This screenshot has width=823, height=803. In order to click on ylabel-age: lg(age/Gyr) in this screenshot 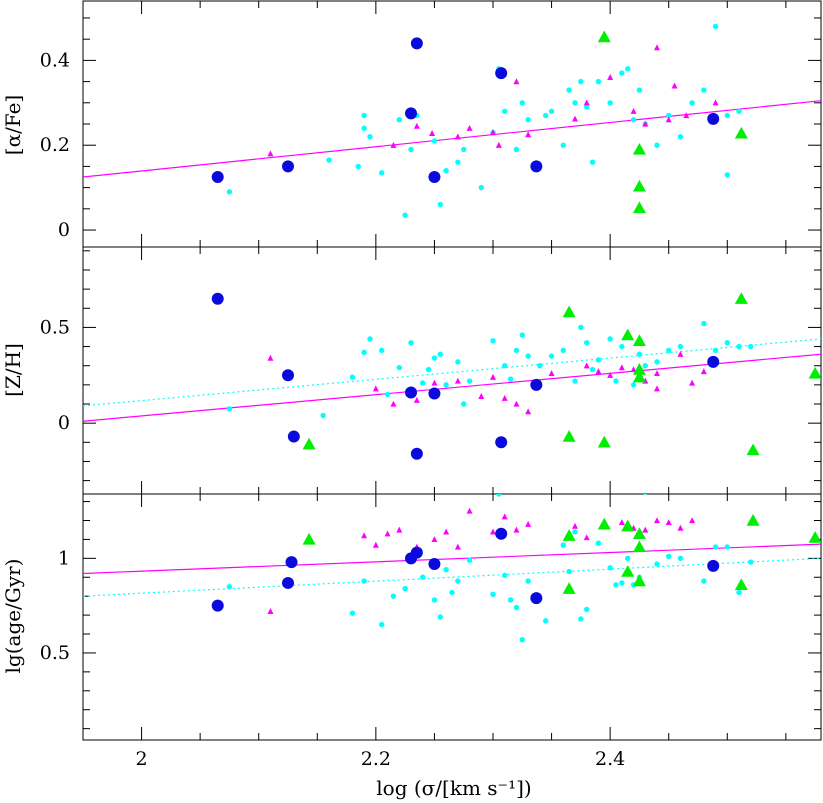, I will do `click(13, 616)`.